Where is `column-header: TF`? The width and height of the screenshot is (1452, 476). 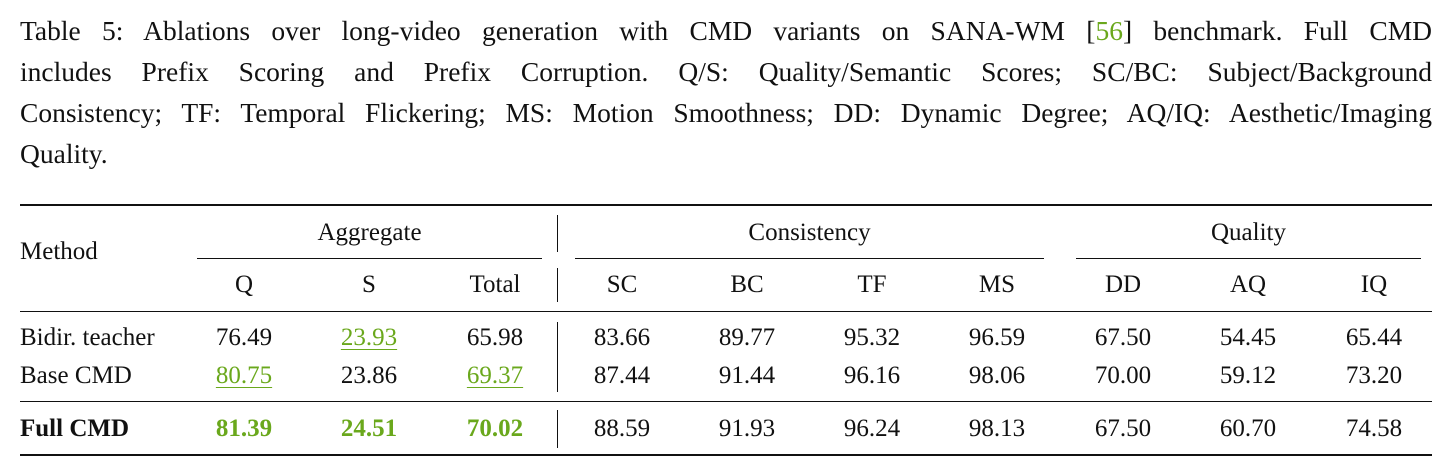
column-header: TF is located at coordinates (872, 284).